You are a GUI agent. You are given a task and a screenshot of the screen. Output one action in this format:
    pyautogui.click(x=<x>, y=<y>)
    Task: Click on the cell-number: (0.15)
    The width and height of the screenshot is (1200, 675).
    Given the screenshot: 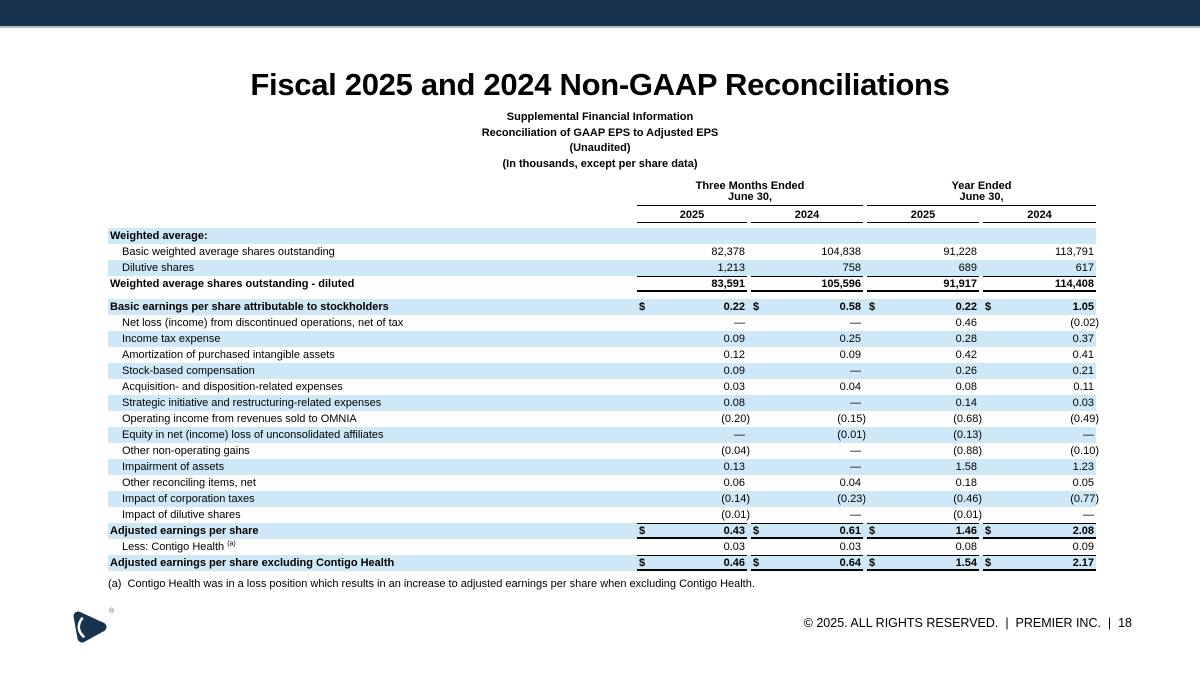 What is the action you would take?
    pyautogui.click(x=851, y=419)
    